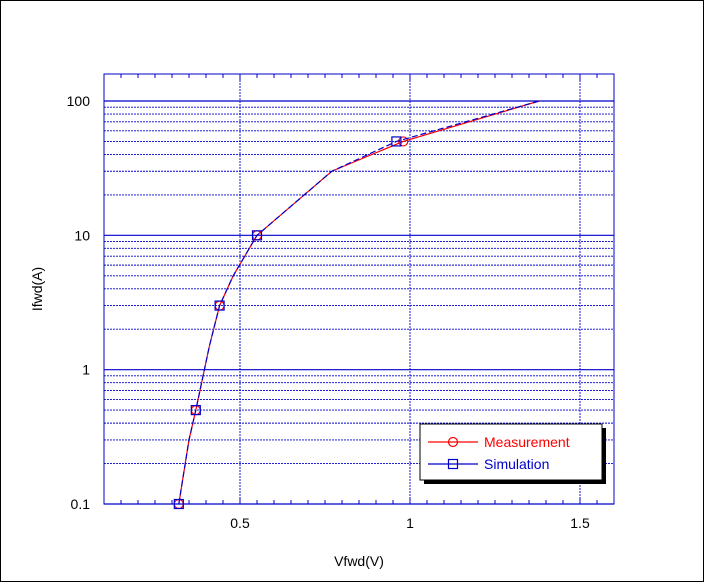 The width and height of the screenshot is (704, 582). Describe the element at coordinates (359, 561) in the screenshot. I see `x-axis-title: Vfwd(V)` at that location.